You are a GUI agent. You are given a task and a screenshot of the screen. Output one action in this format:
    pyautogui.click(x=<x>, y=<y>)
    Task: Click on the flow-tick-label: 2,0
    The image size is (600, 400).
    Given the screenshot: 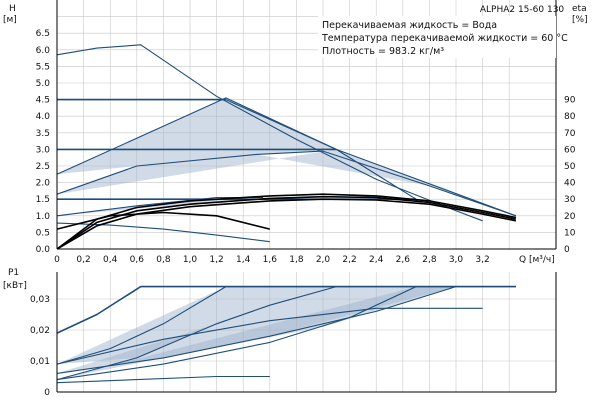 What is the action you would take?
    pyautogui.click(x=323, y=260)
    